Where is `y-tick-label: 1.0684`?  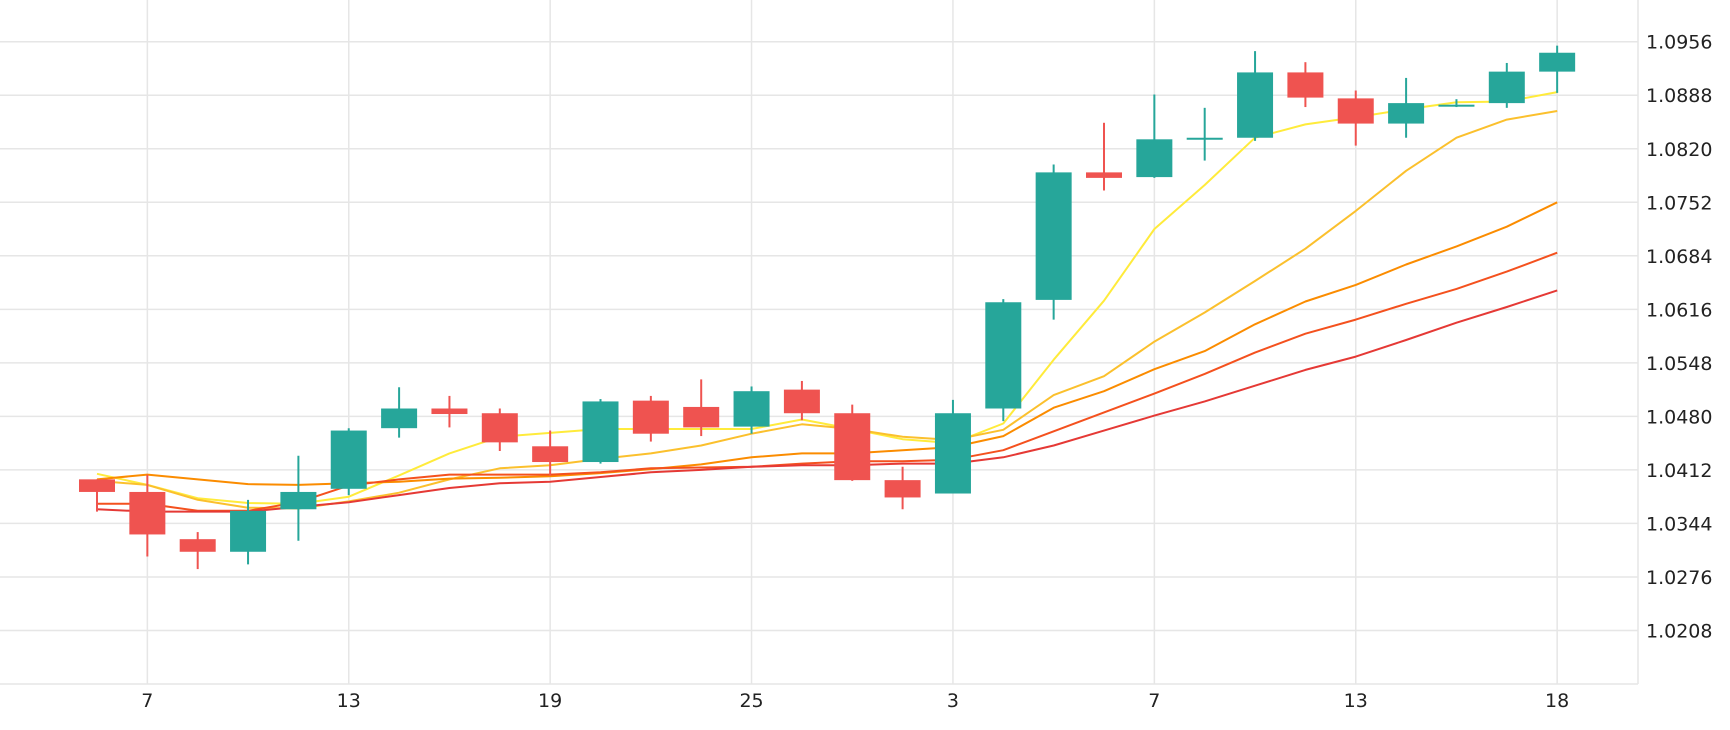
y-tick-label: 1.0684 is located at coordinates (1679, 257).